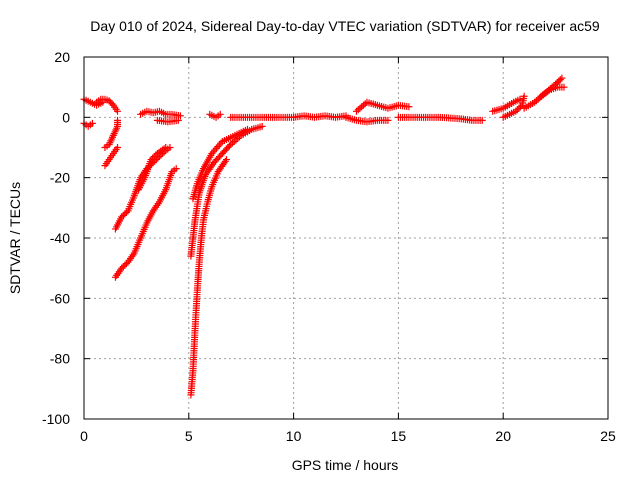 The height and width of the screenshot is (480, 640). What do you see at coordinates (503, 436) in the screenshot?
I see `x-tick-label: 20` at bounding box center [503, 436].